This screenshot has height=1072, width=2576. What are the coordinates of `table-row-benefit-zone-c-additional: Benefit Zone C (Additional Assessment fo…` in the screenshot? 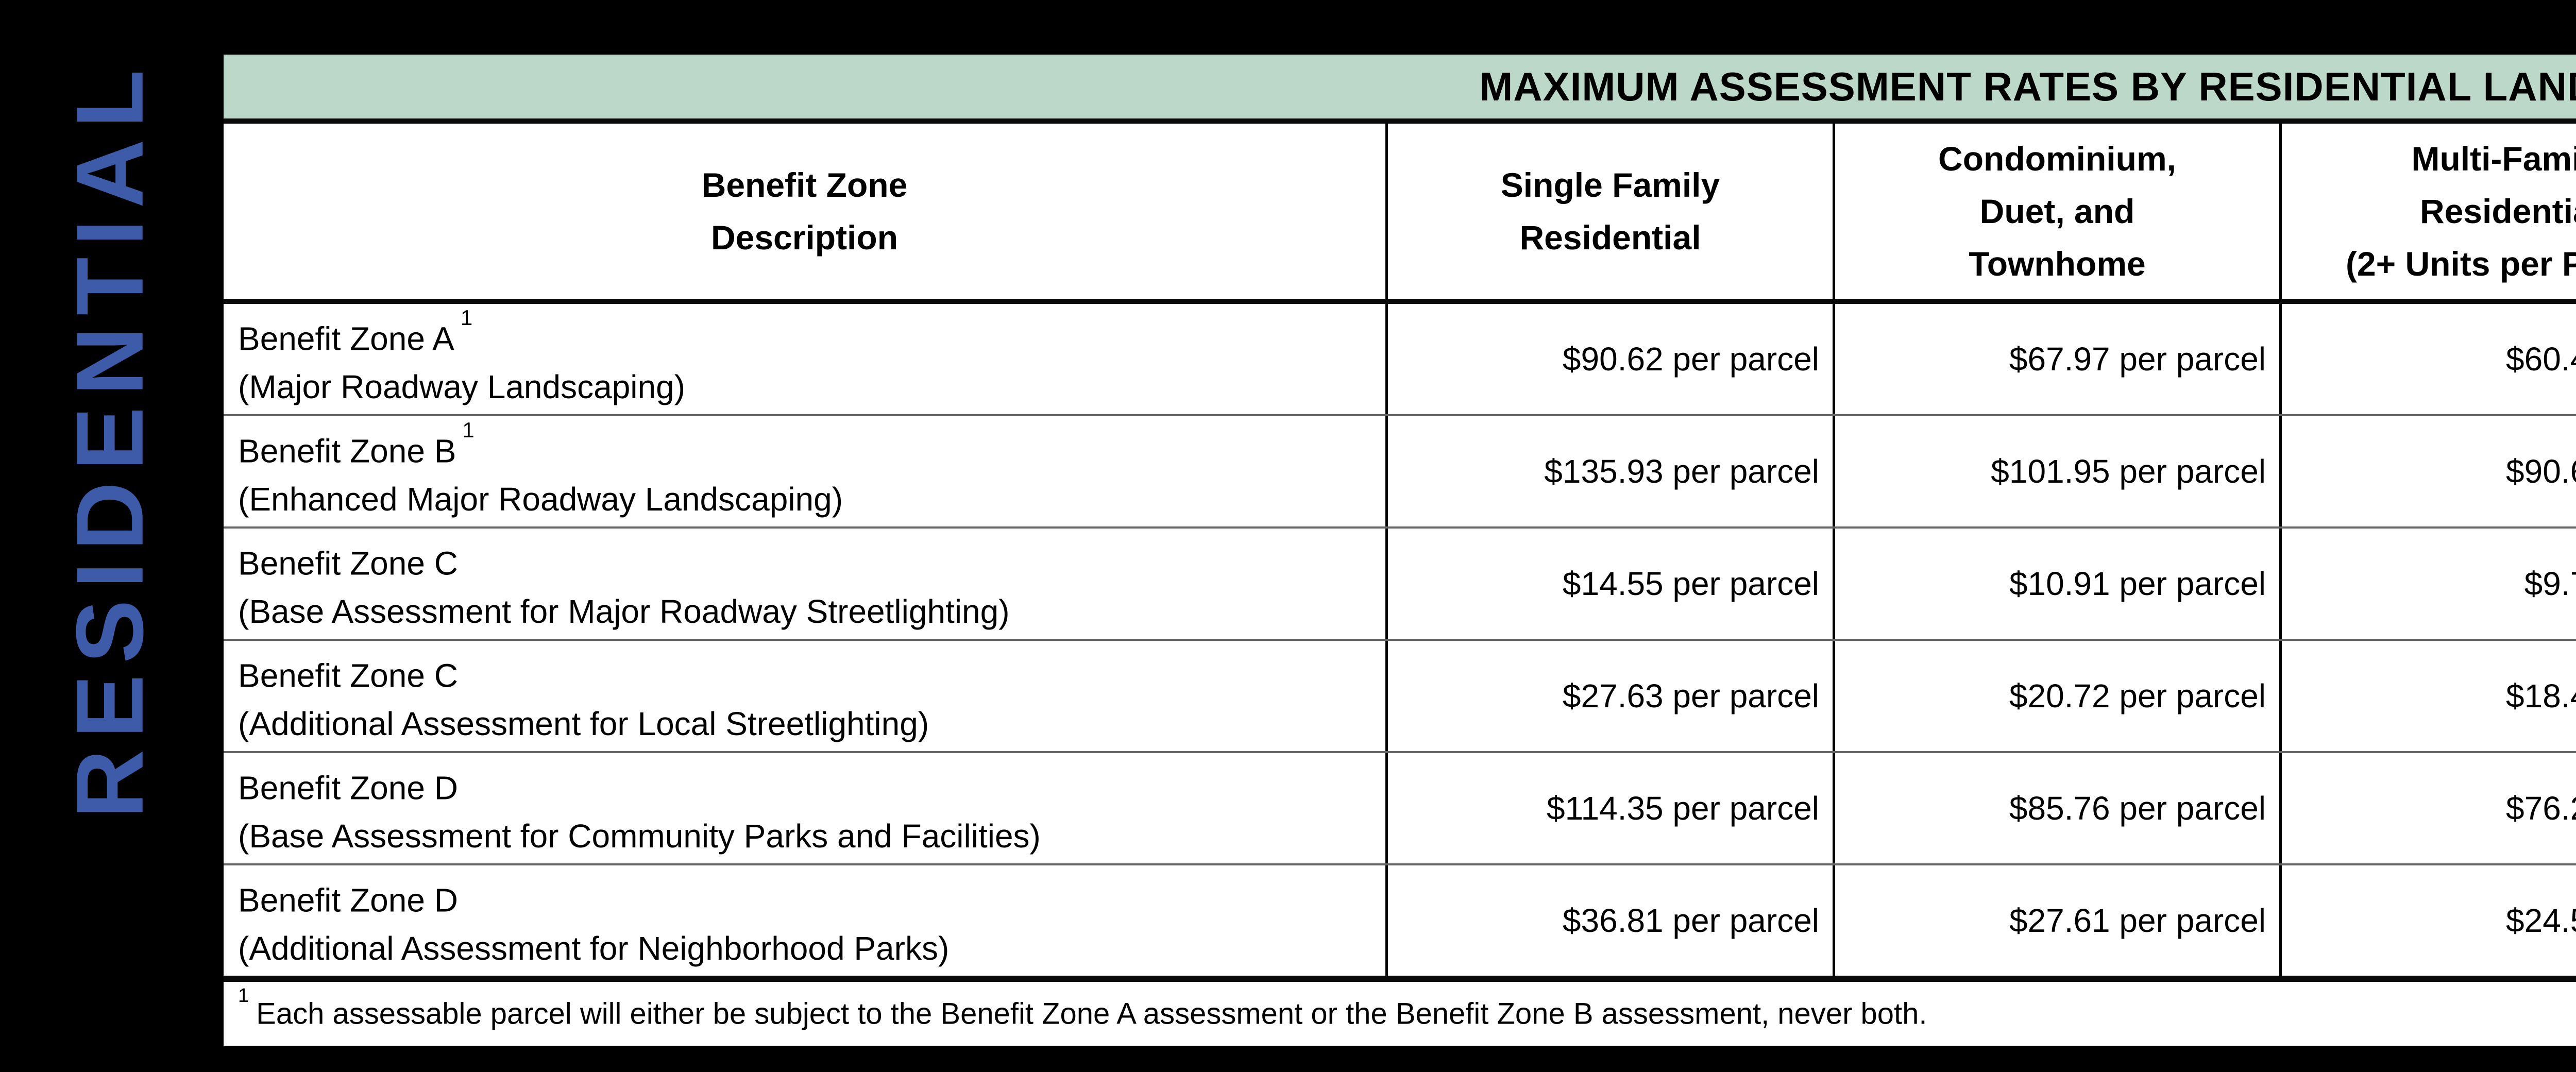 It's located at (1400, 697).